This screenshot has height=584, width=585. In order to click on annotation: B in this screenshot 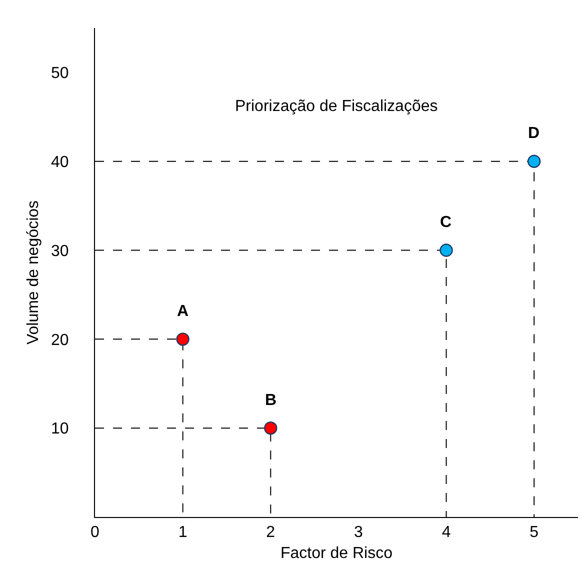, I will do `click(271, 400)`.